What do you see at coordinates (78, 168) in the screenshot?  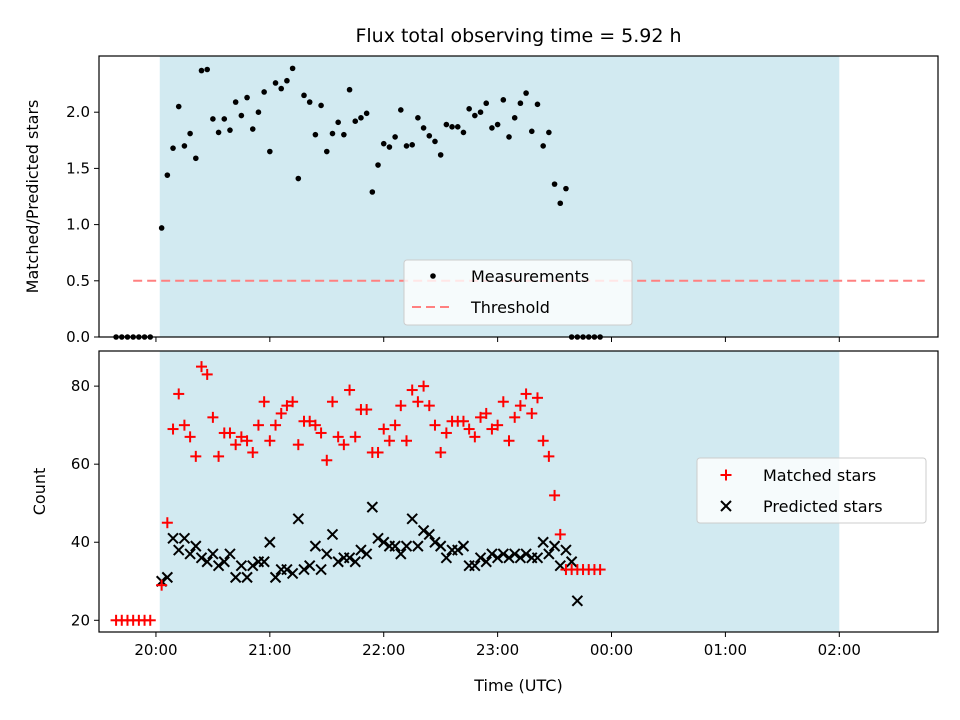 I see `top-y-tick-label: 1.5` at bounding box center [78, 168].